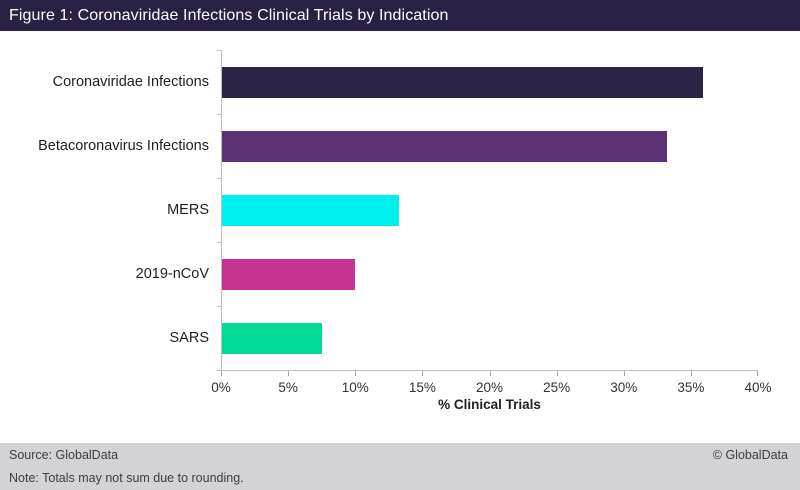 Image resolution: width=800 pixels, height=490 pixels. What do you see at coordinates (188, 210) in the screenshot?
I see `category-label: MERS` at bounding box center [188, 210].